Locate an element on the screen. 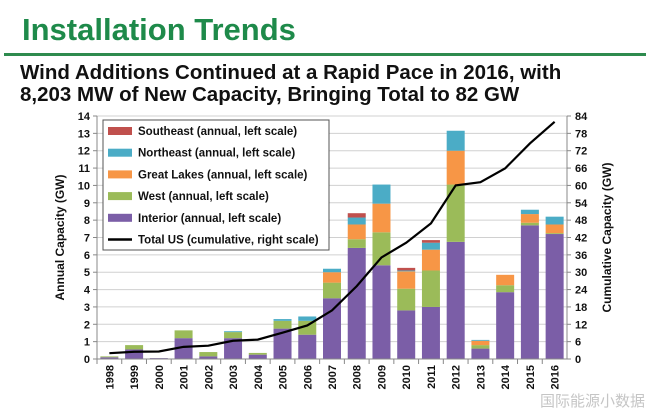  bar-west-2010 is located at coordinates (406, 299).